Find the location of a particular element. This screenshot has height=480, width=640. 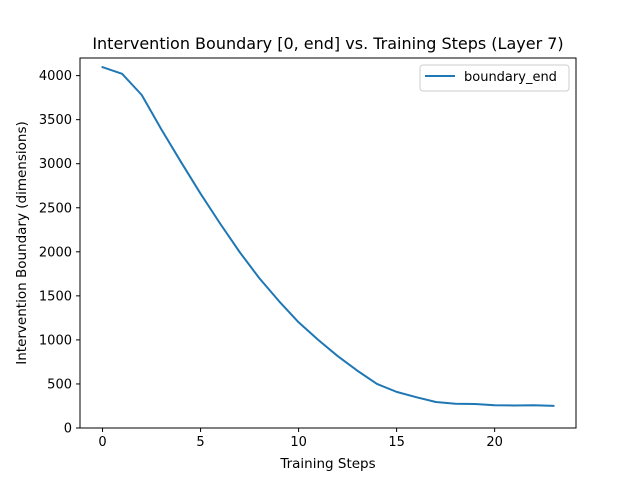

legend-label: boundary_end is located at coordinates (510, 77).